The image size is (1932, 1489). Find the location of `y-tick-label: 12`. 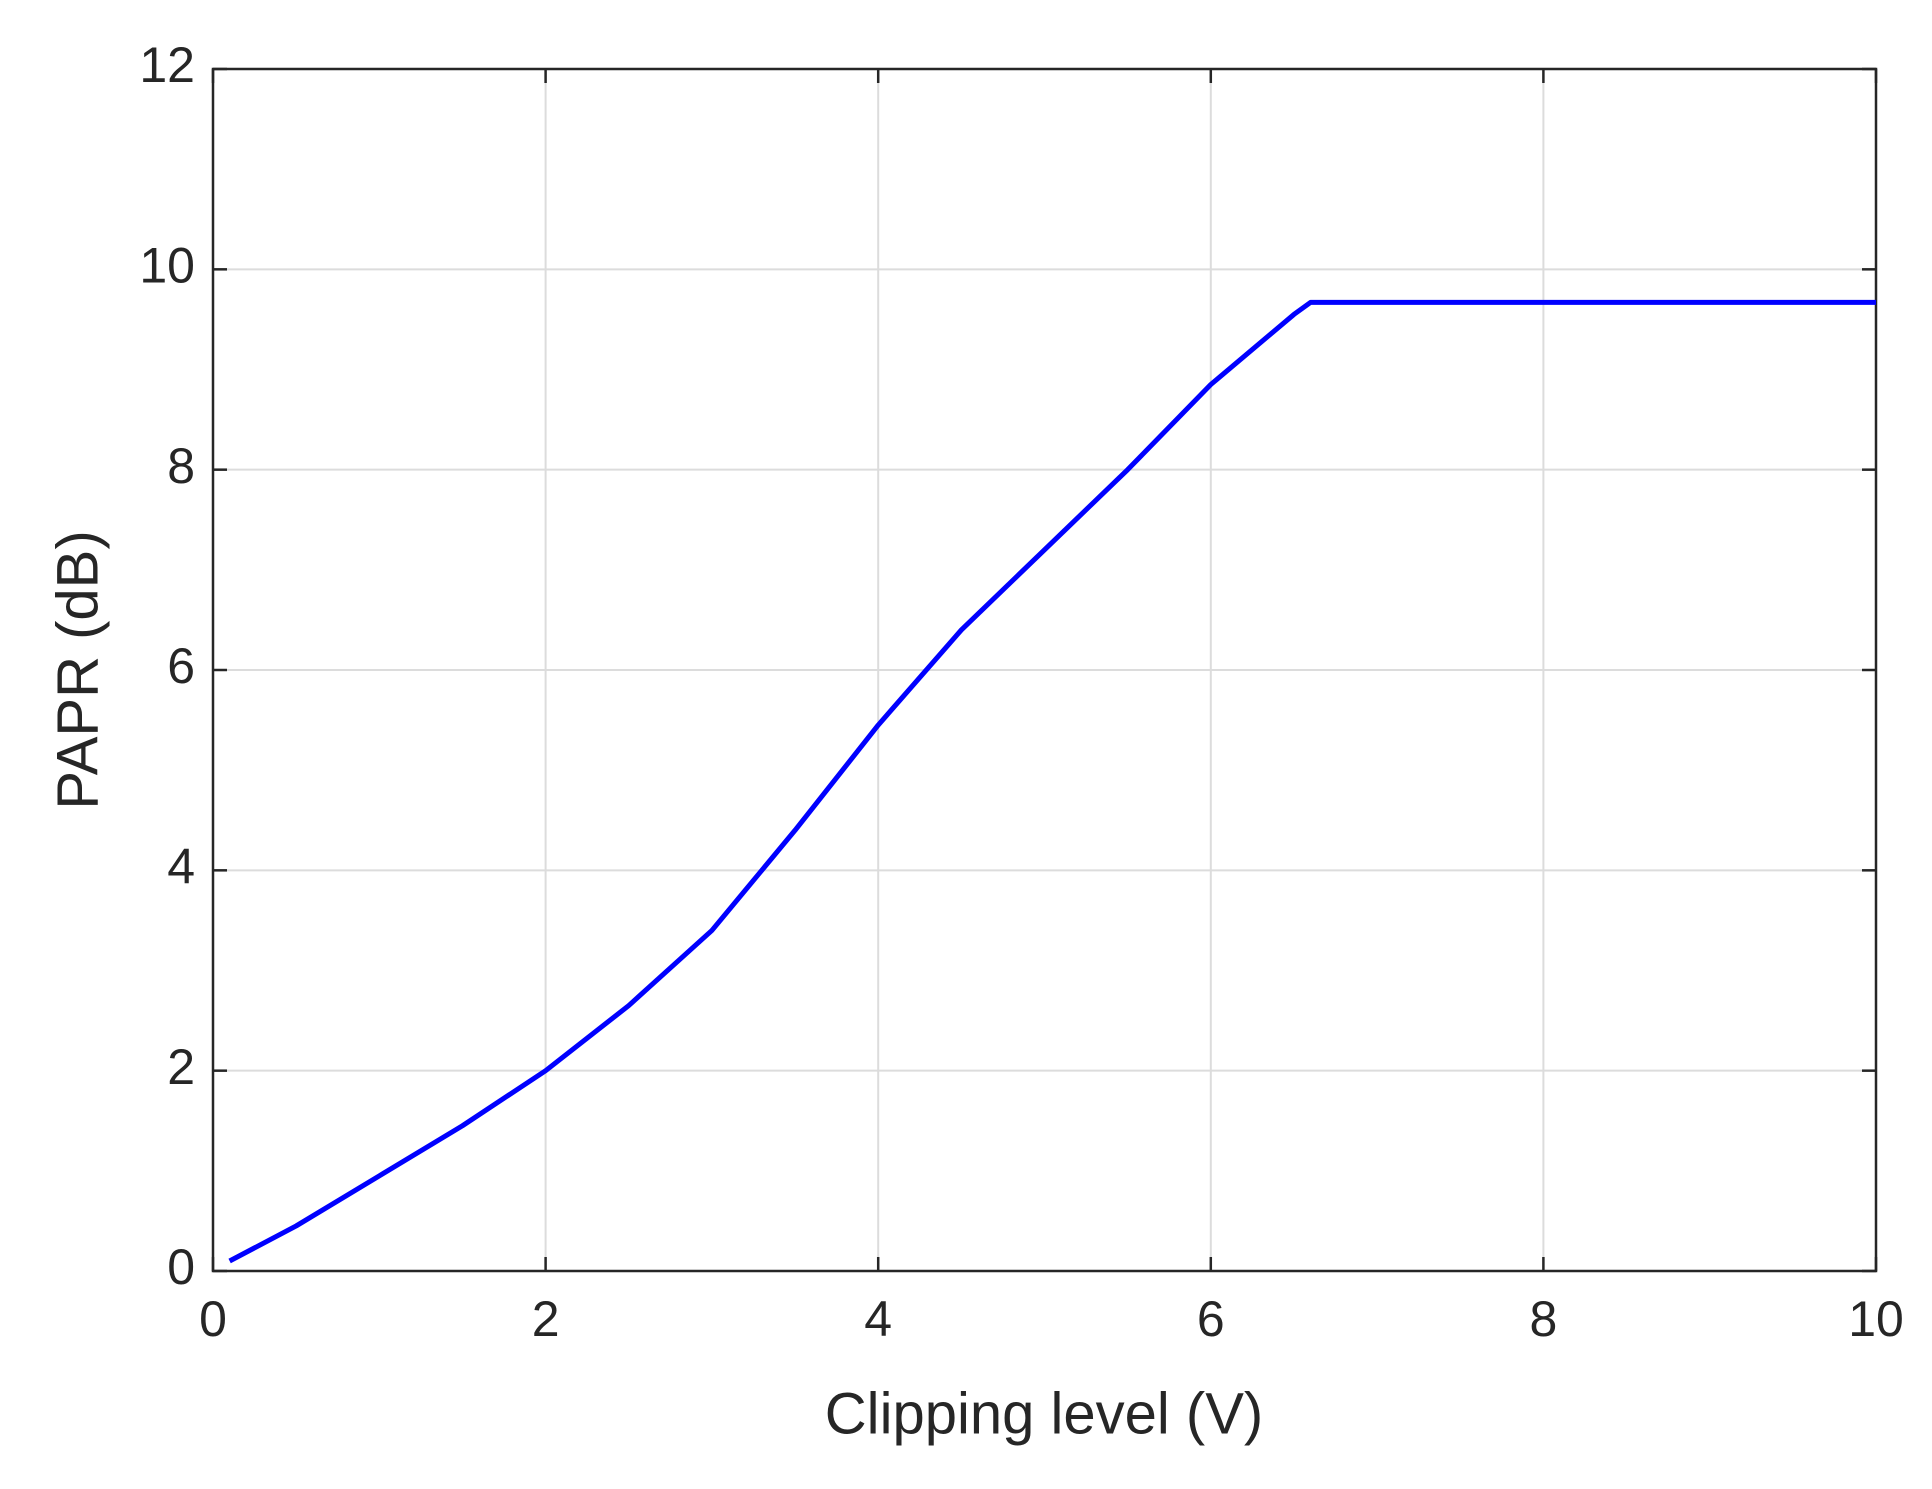

y-tick-label: 12 is located at coordinates (167, 65).